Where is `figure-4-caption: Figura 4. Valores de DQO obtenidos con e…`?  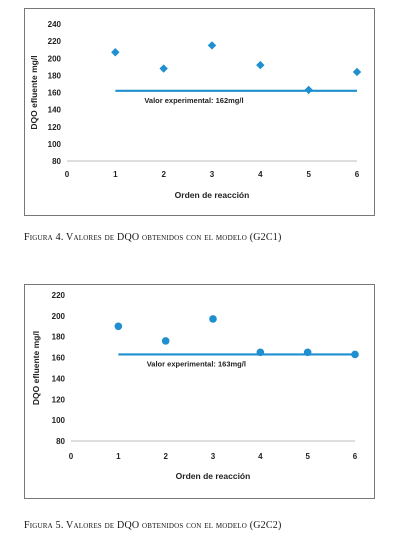 figure-4-caption: Figura 4. Valores de DQO obtenidos con e… is located at coordinates (153, 237).